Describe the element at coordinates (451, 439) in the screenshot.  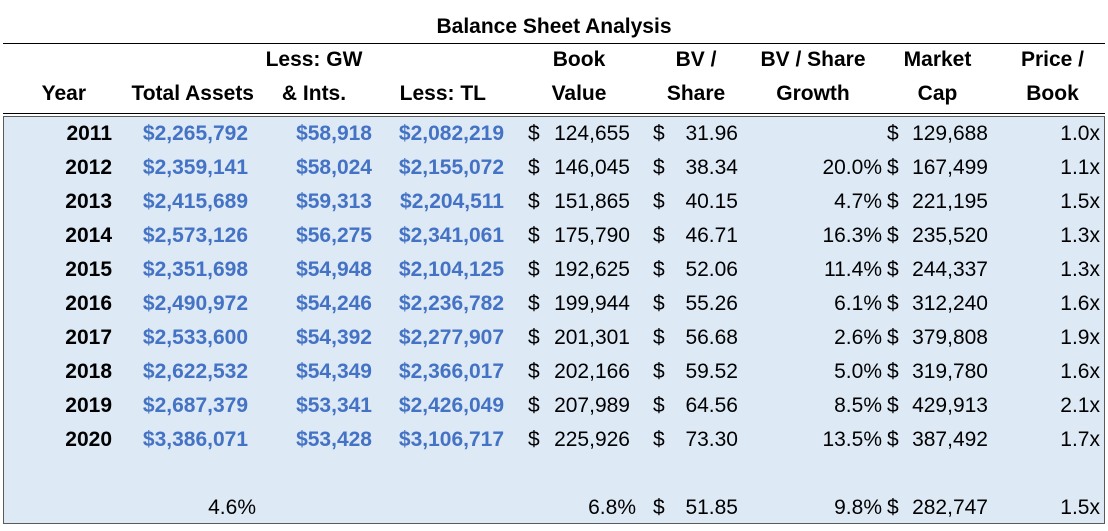
I see `total-liabilities-cell: $3,106,717` at that location.